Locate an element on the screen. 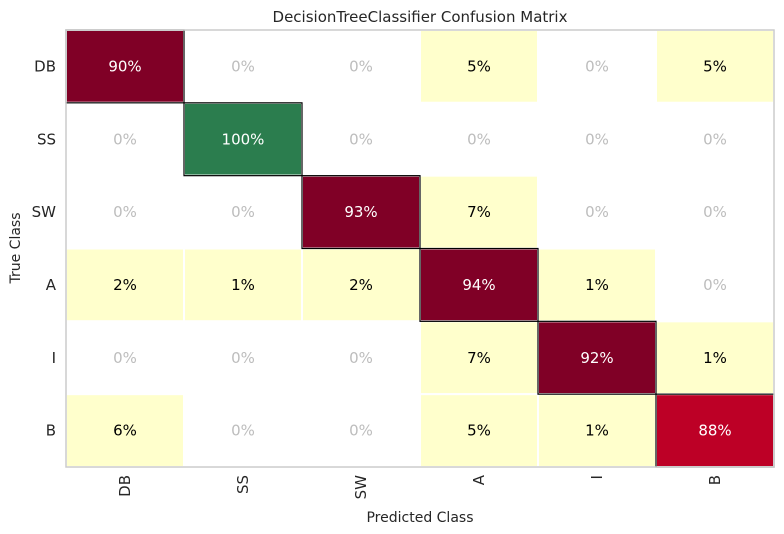  cell-value-label: 92% is located at coordinates (596, 358).